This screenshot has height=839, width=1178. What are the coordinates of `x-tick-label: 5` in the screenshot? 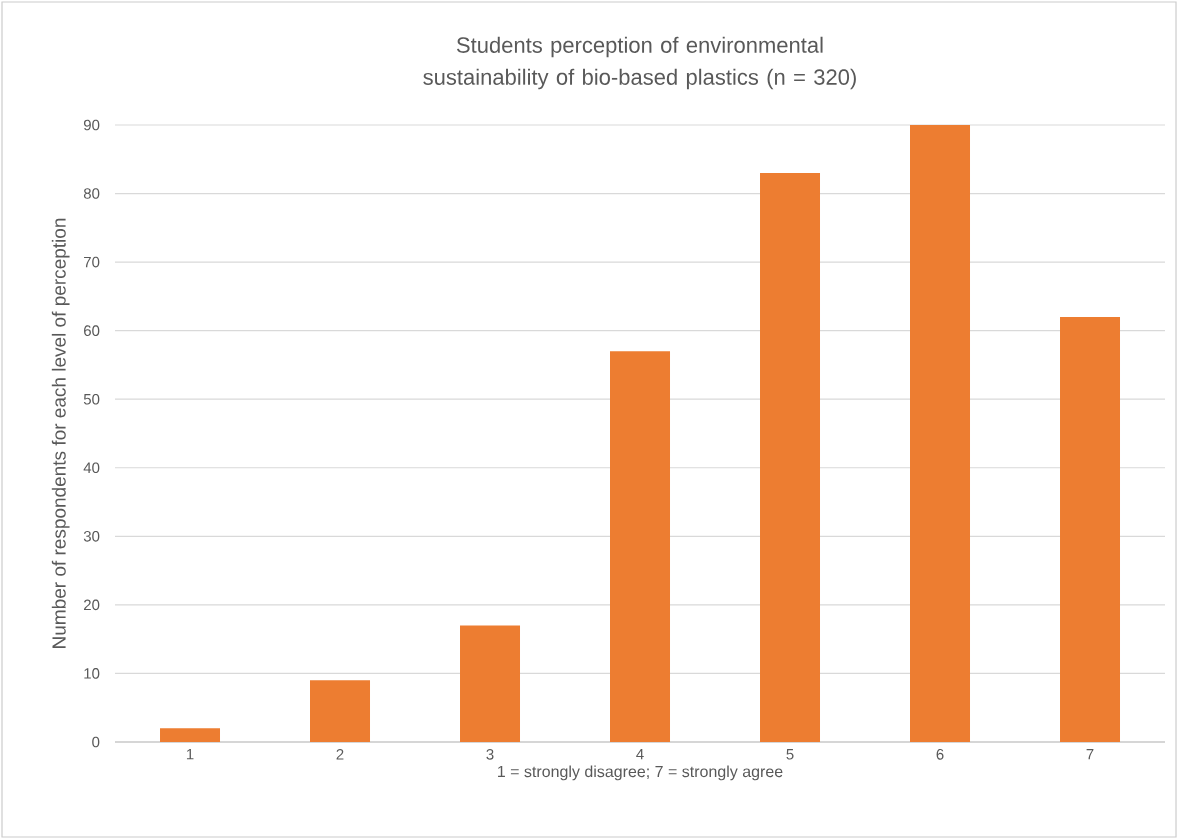 It's located at (790, 754).